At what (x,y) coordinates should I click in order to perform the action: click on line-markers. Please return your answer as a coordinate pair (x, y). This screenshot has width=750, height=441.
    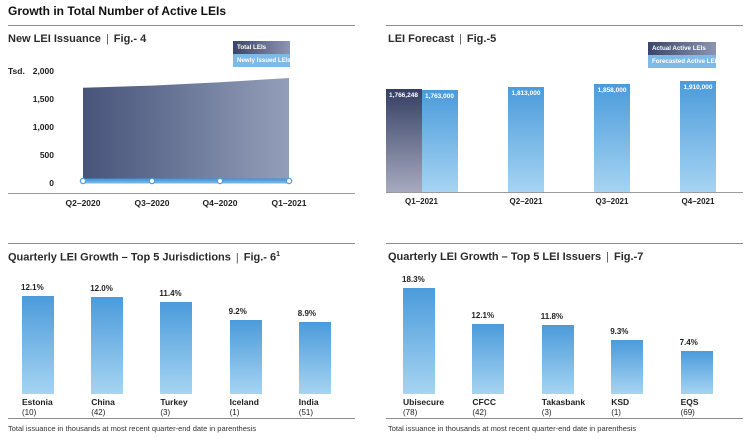
    Looking at the image, I should click on (186, 181).